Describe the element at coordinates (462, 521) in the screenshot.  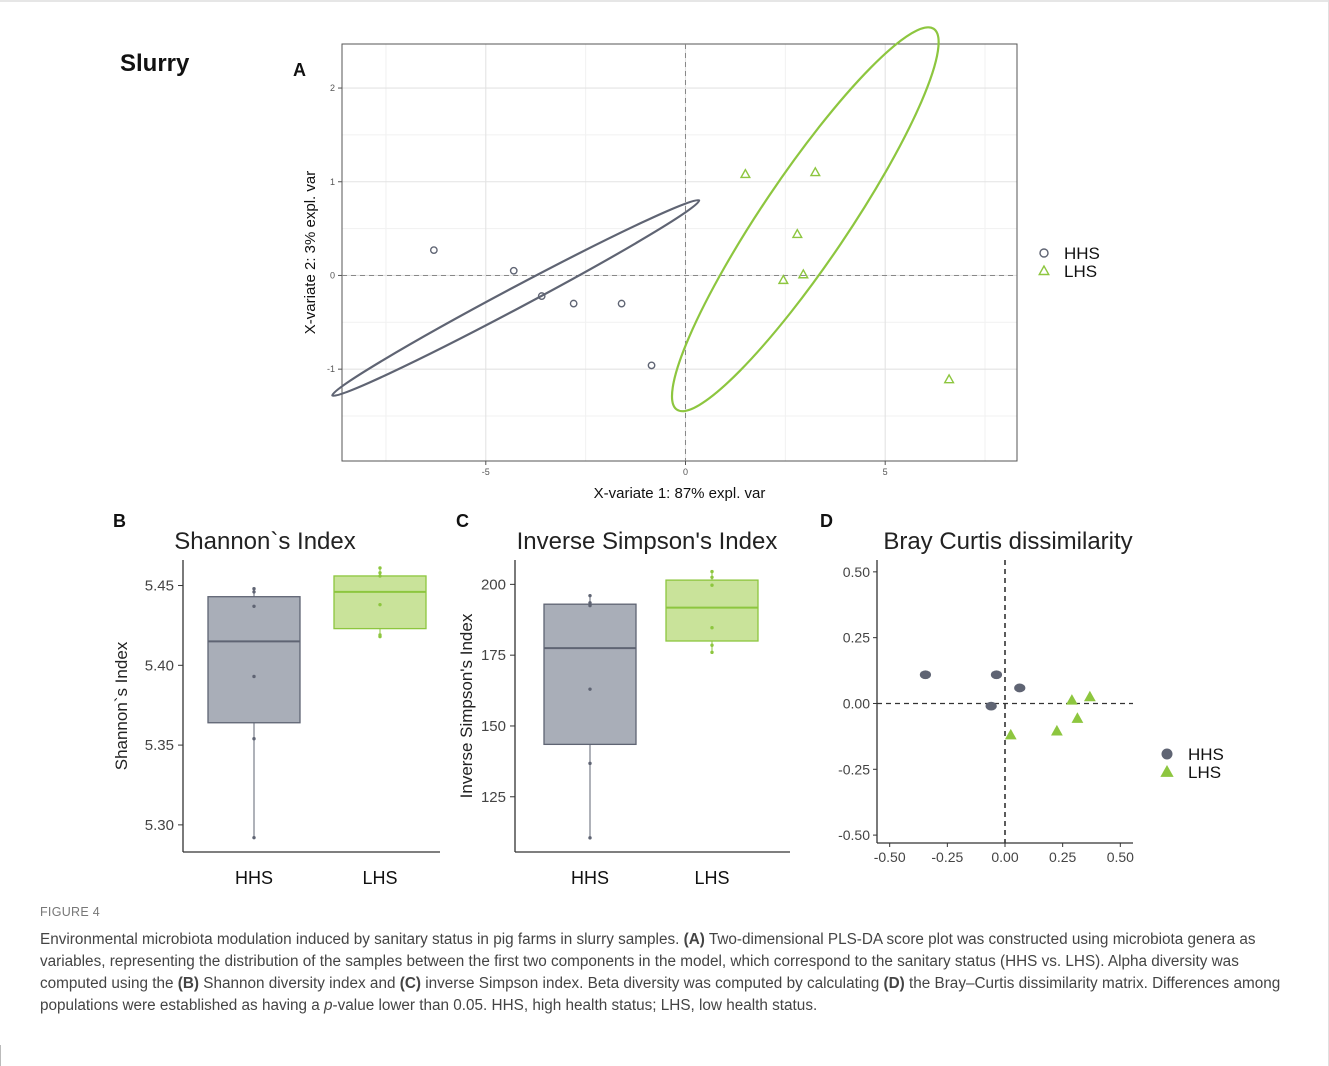
I see `panel-label-c: C` at that location.